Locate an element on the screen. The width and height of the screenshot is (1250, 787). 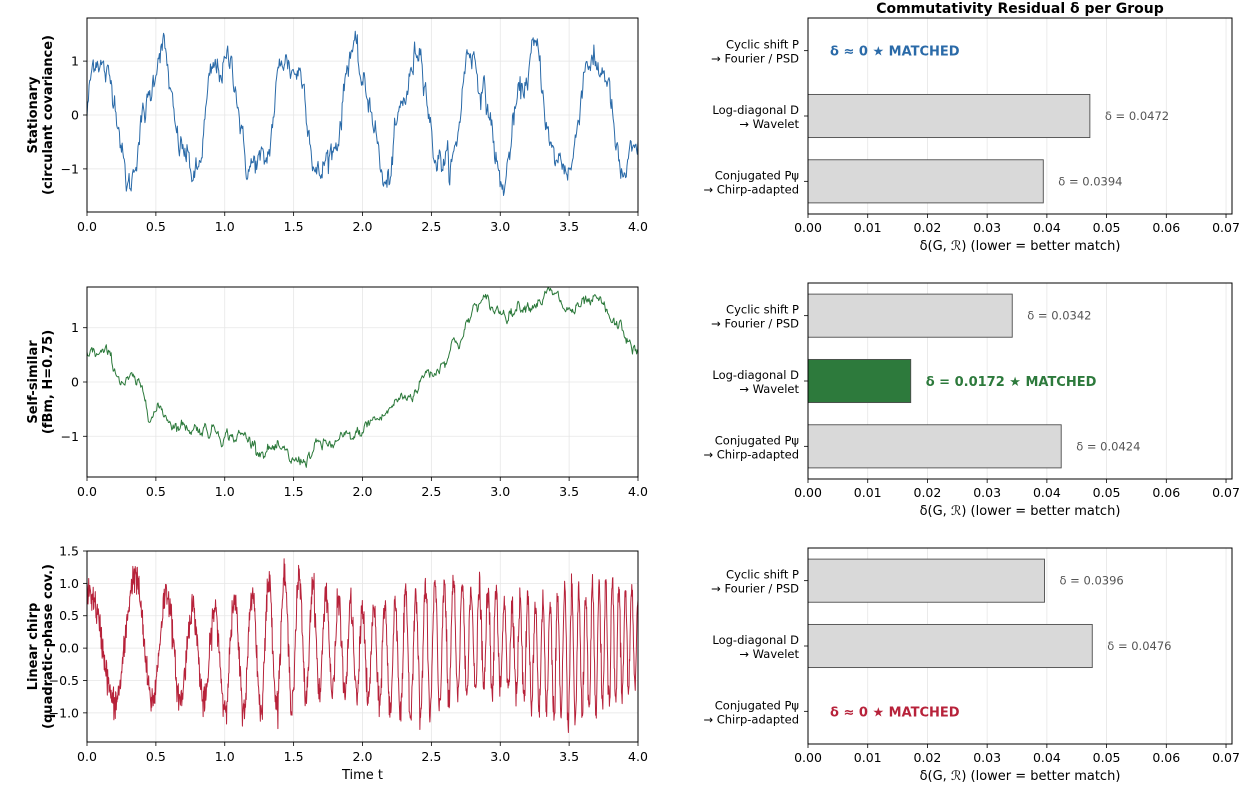
data-label-matched: δ = 0.0172 ★ MATCHED is located at coordinates (1011, 382).